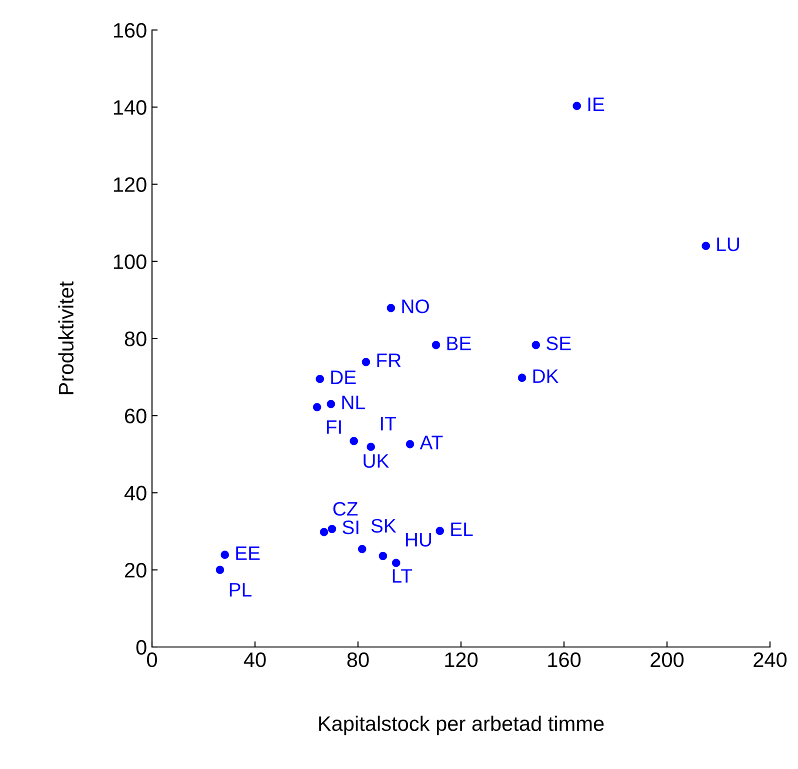 This screenshot has width=798, height=769. I want to click on data-label: SI, so click(350, 527).